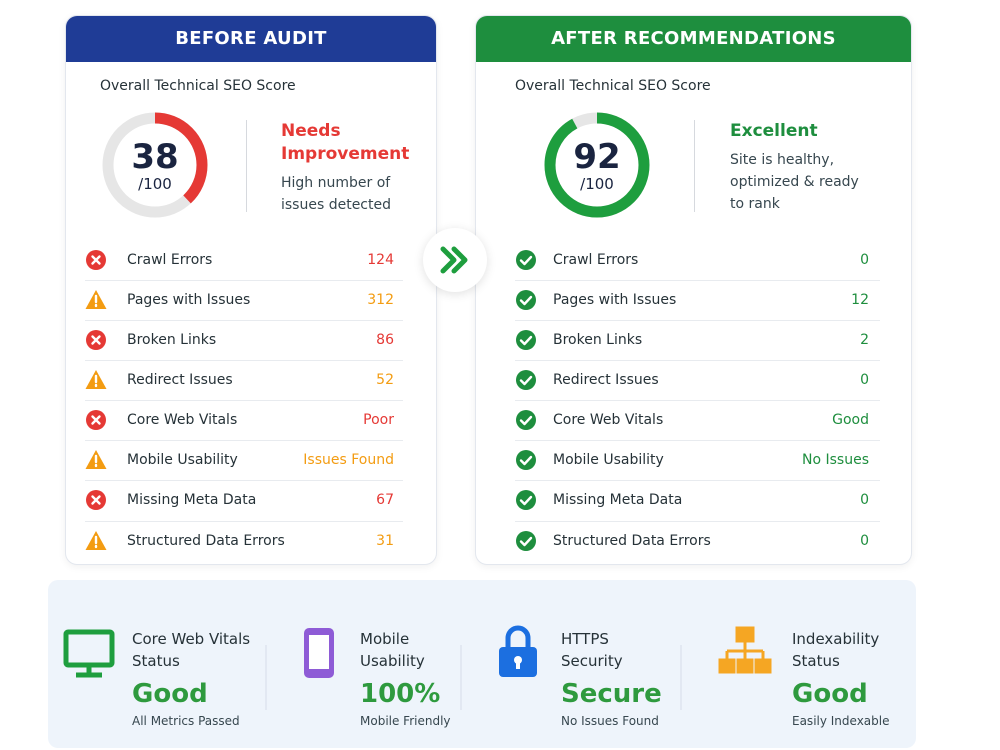  Describe the element at coordinates (186, 721) in the screenshot. I see `highlight-note: All Metrics Passed` at that location.